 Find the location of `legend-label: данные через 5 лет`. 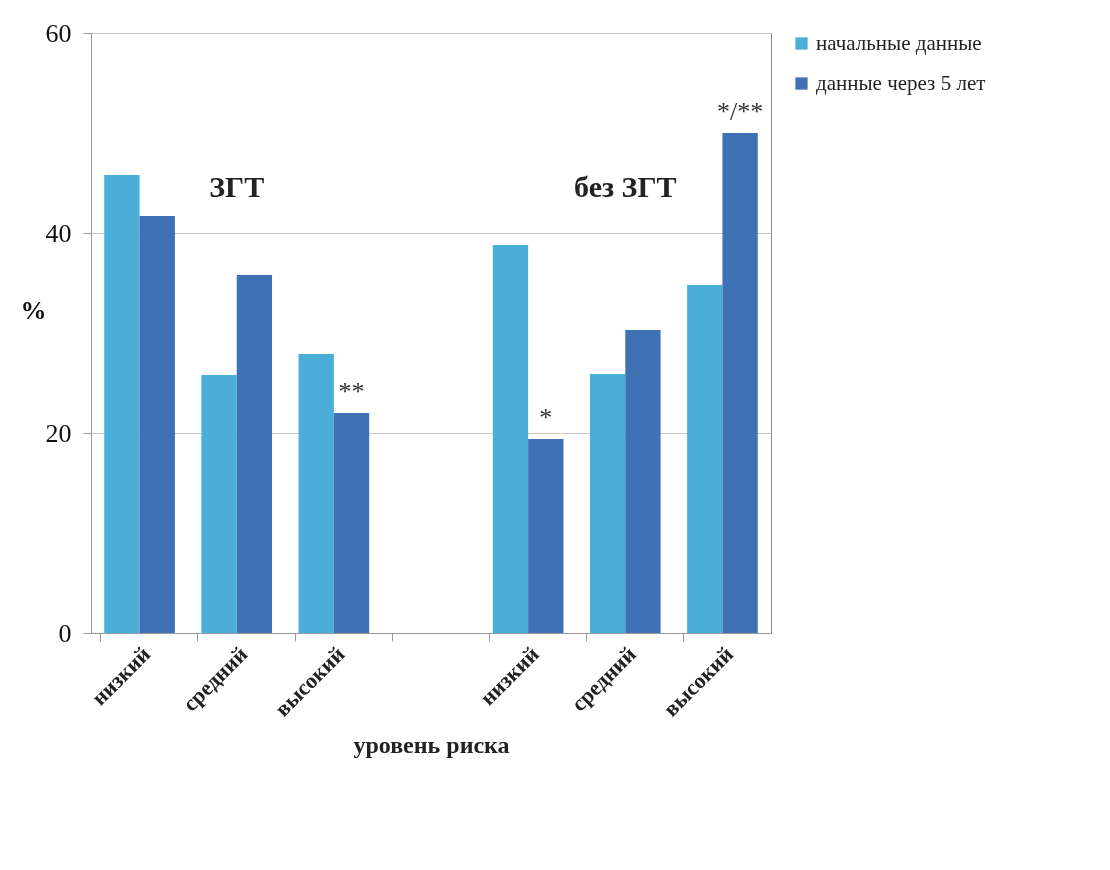

legend-label: данные через 5 лет is located at coordinates (901, 82).